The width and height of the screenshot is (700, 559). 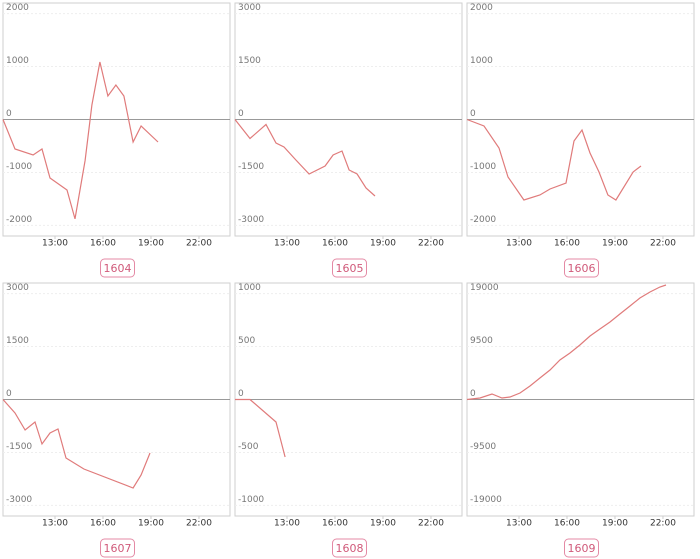 What do you see at coordinates (481, 341) in the screenshot?
I see `y-tick-label: 9500` at bounding box center [481, 341].